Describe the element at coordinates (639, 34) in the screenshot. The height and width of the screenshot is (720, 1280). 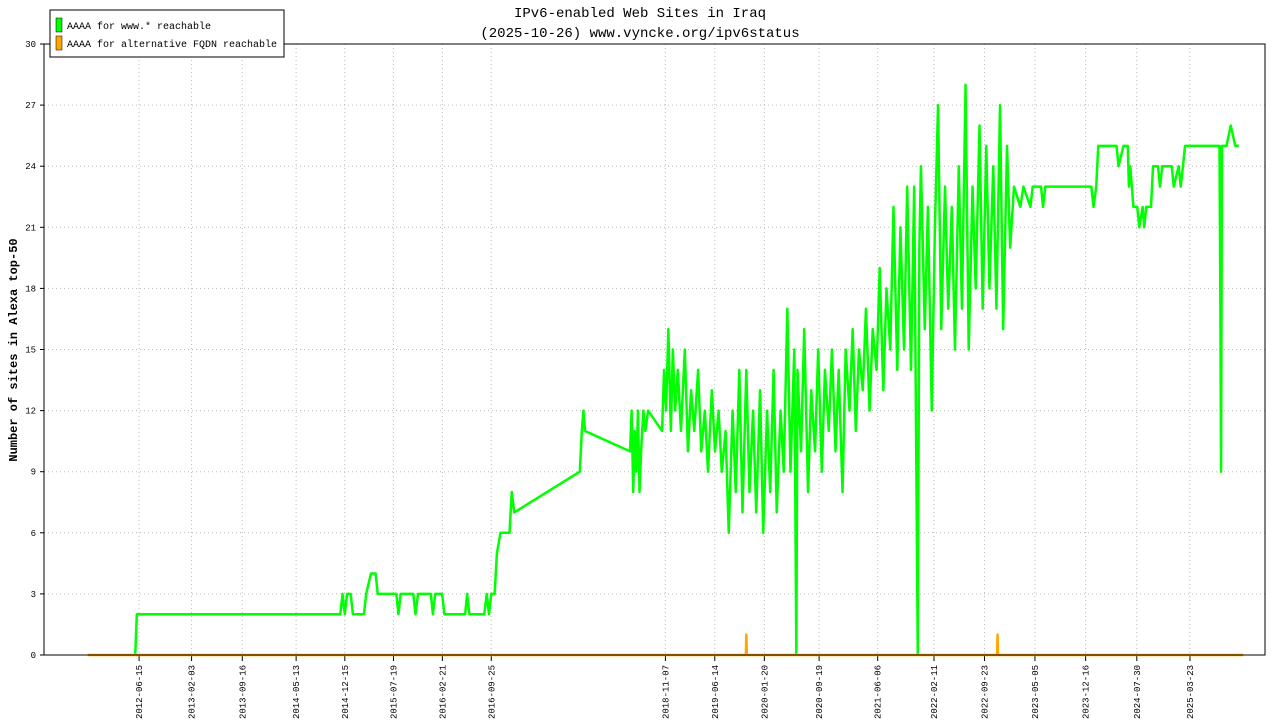
I see `chart-subtitle: (2025-10-26) www.vyncke.org/ipv6status` at that location.